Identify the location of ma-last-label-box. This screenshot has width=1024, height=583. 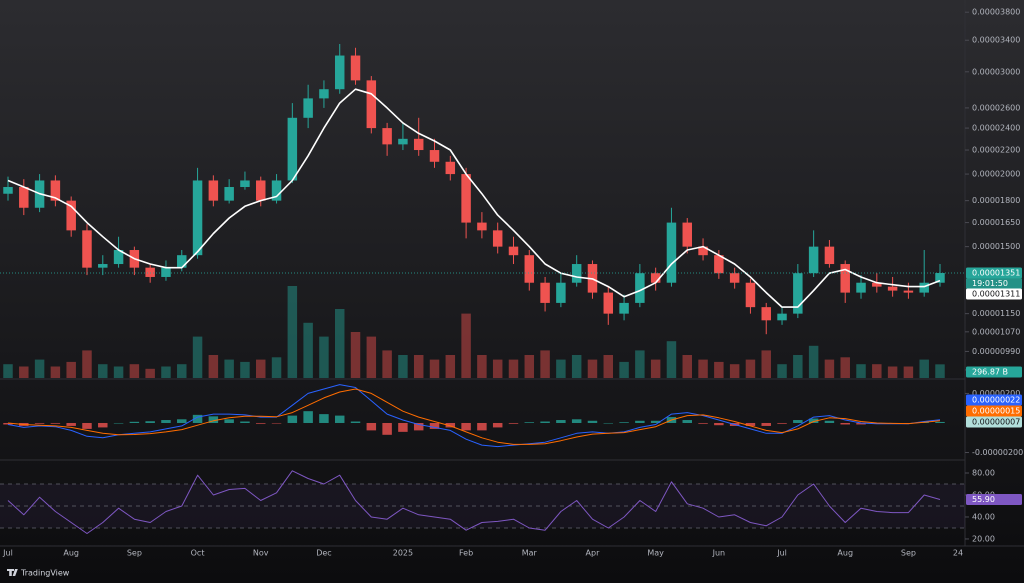
(994, 294).